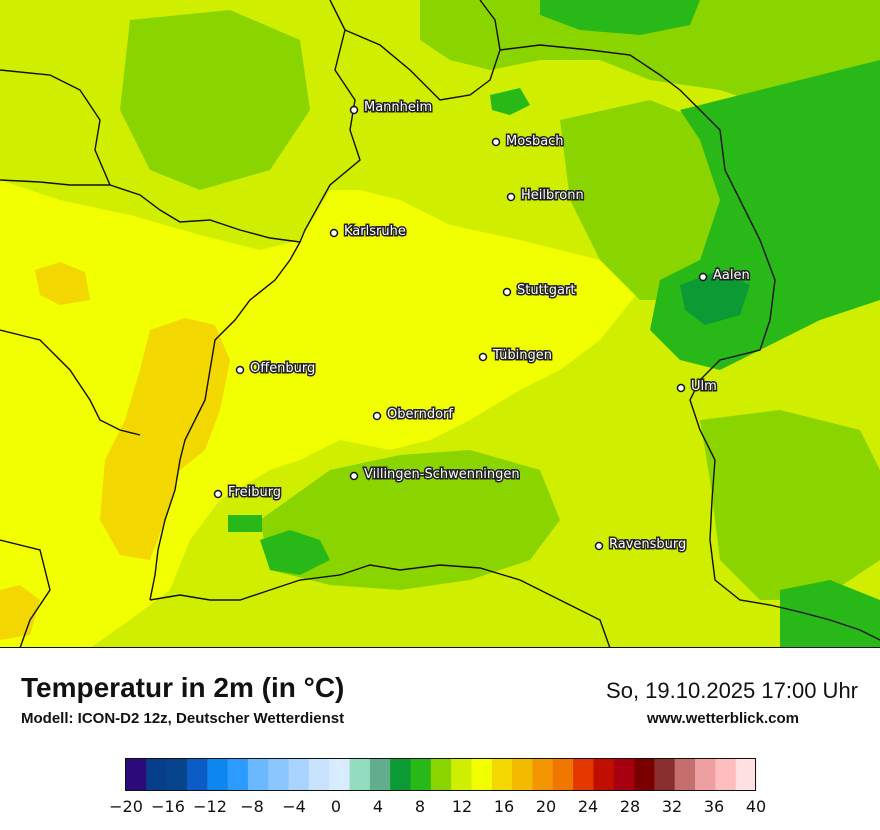 This screenshot has width=880, height=830. What do you see at coordinates (647, 544) in the screenshot?
I see `city-label: Ravensburg` at bounding box center [647, 544].